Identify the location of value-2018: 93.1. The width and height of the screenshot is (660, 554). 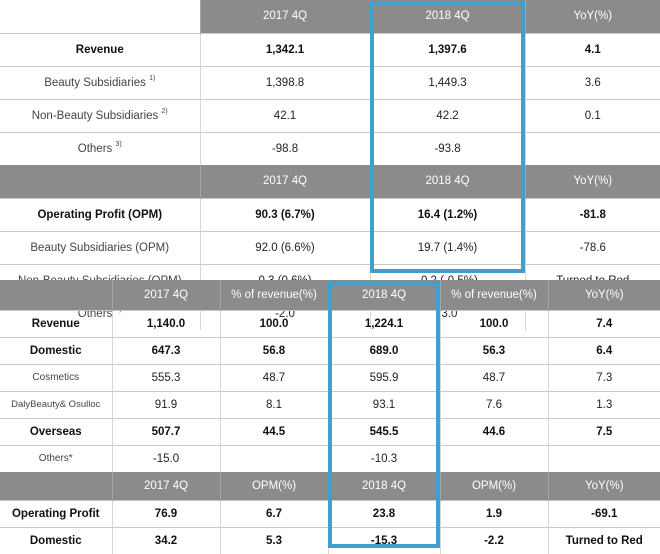
(383, 404).